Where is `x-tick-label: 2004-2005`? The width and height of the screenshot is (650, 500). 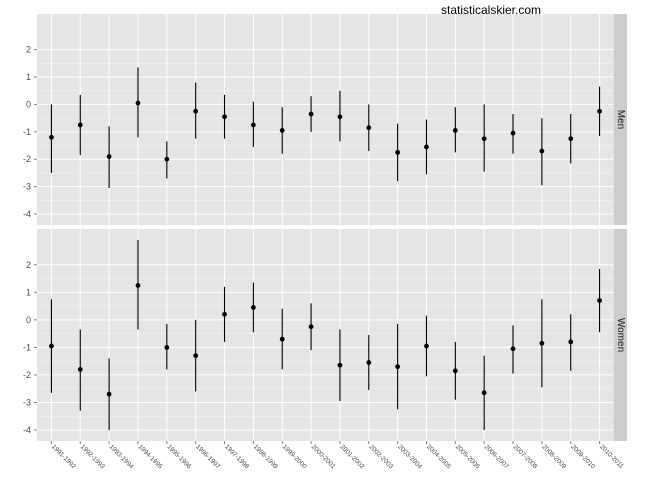 x-tick-label: 2004-2005 is located at coordinates (438, 456).